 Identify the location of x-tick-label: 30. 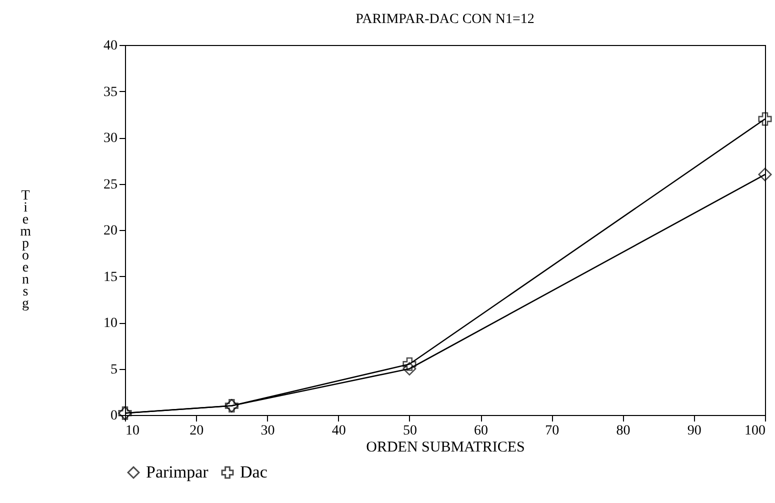
(267, 431).